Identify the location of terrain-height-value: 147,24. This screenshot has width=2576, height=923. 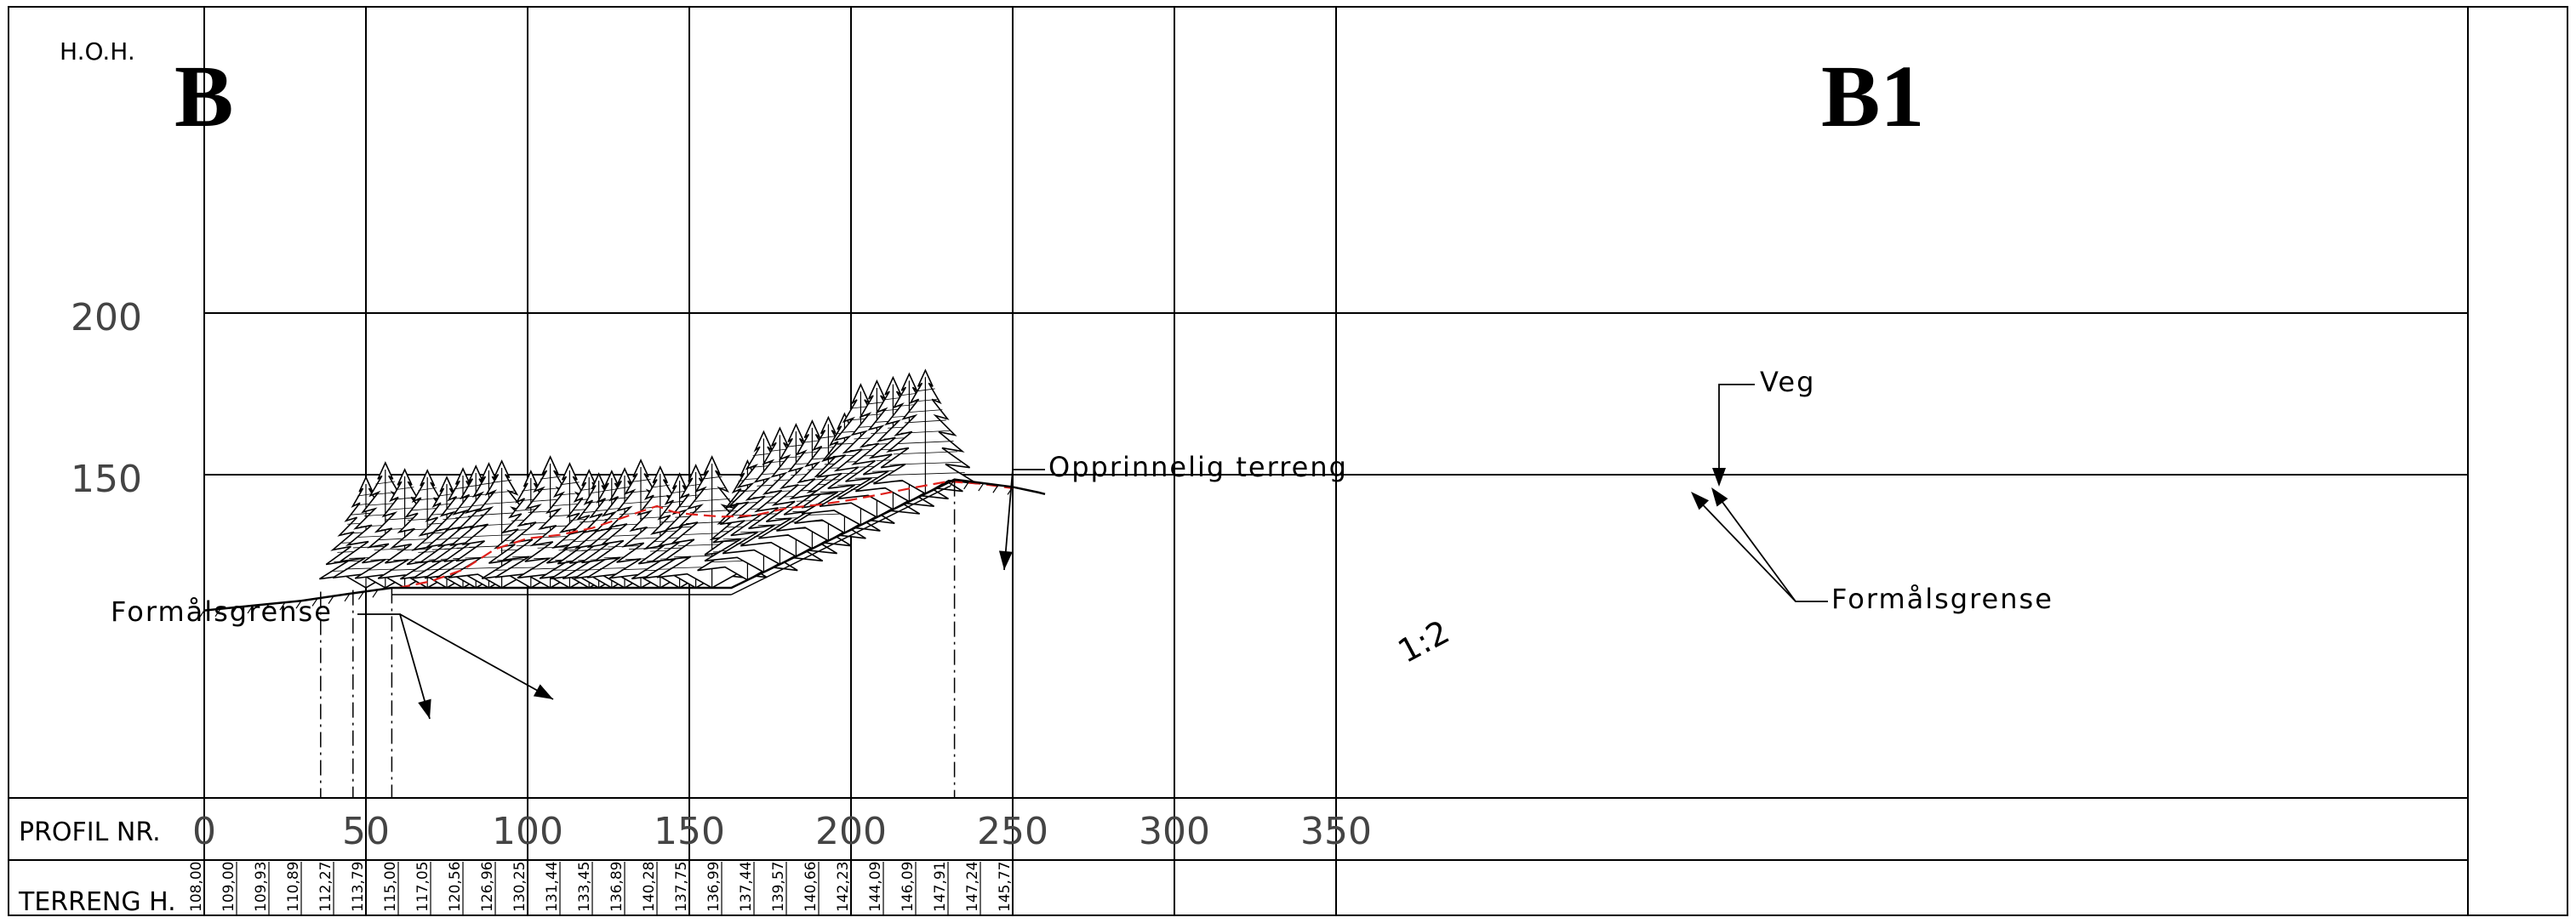
(972, 887).